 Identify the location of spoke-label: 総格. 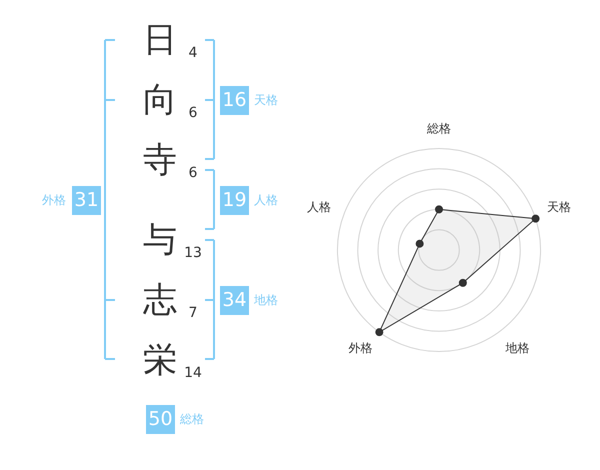
(438, 128).